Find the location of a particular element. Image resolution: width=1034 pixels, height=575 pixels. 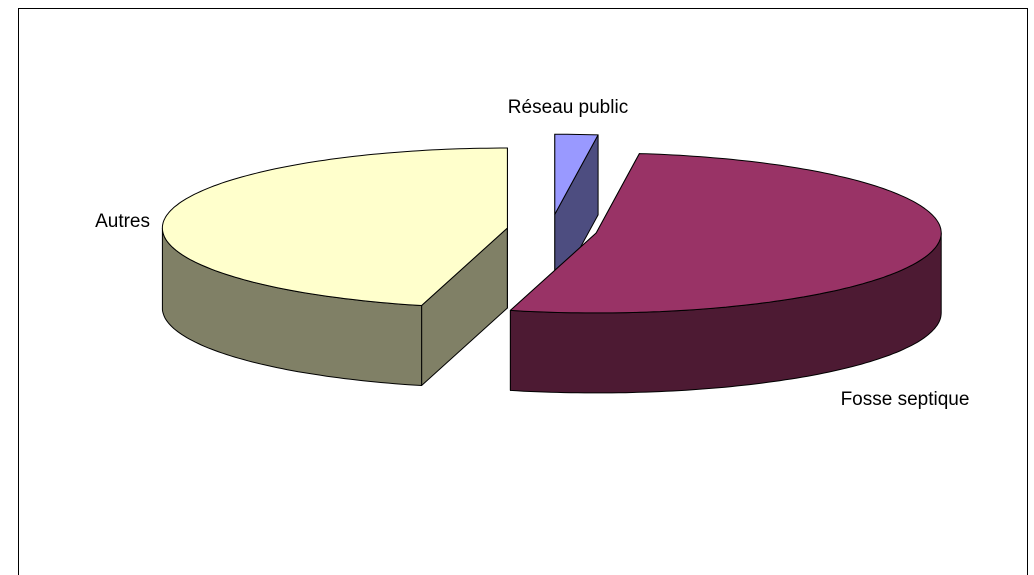

slice-label: Réseau public is located at coordinates (568, 107).